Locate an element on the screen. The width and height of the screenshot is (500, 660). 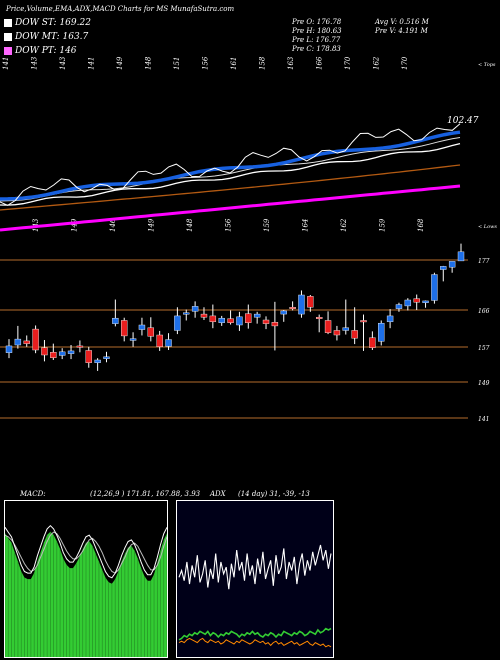
legend-dow-mt: DOW MT: 163.7 is located at coordinates (46, 37).